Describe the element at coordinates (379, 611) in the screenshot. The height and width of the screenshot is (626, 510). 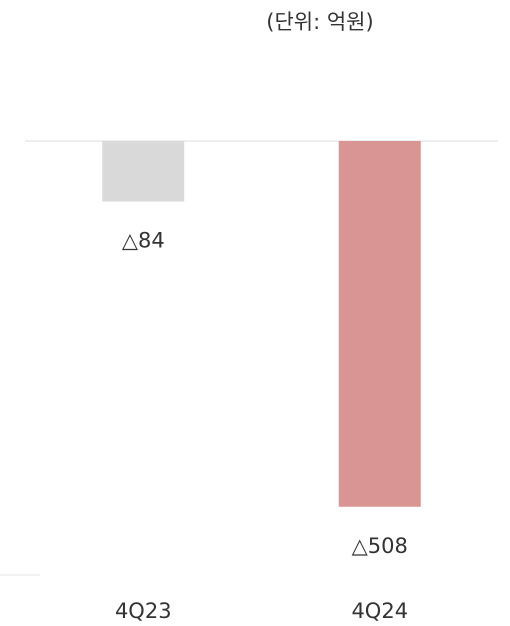
I see `x-tick-label: 4Q24` at that location.